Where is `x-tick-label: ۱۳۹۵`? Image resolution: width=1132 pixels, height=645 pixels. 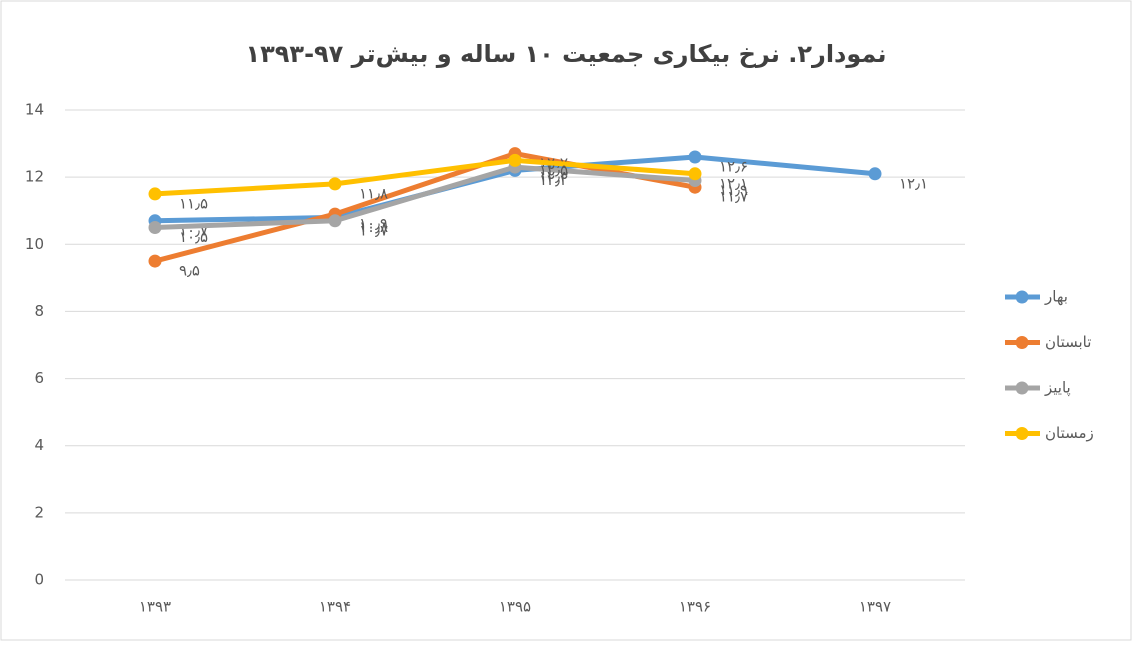
x-tick-label: ۱۳۹۵ is located at coordinates (515, 607).